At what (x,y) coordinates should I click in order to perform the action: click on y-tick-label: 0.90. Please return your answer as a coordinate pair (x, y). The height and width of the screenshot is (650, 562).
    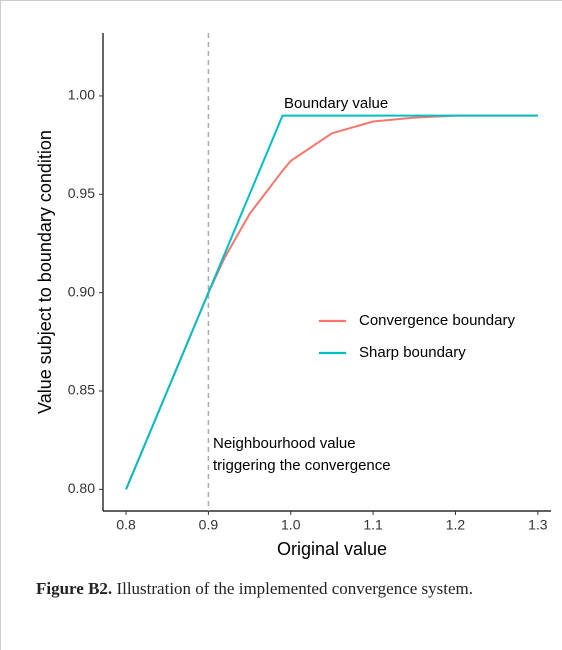
    Looking at the image, I should click on (81, 291).